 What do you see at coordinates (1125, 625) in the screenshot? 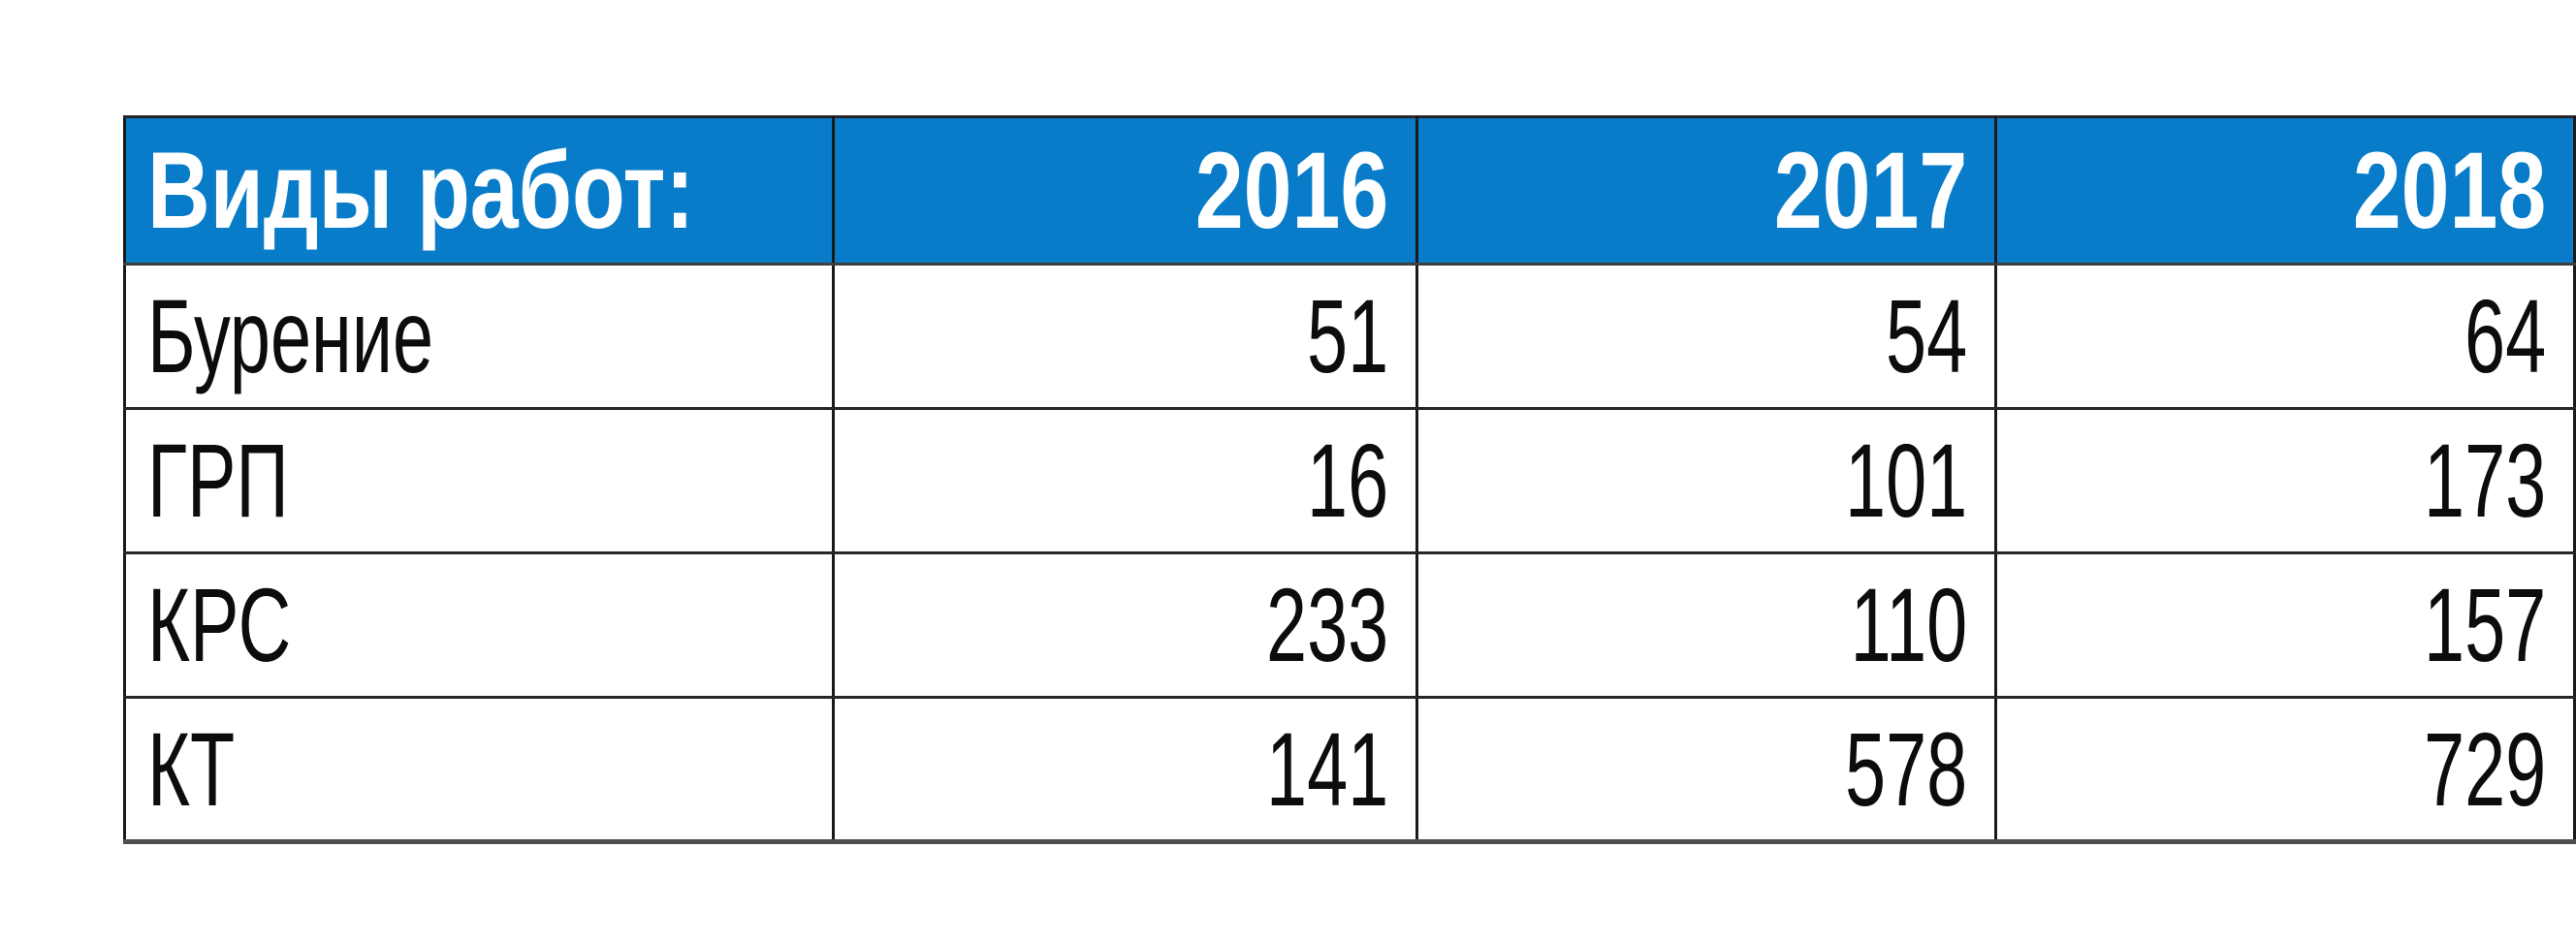
I see `value-cell: 233` at bounding box center [1125, 625].